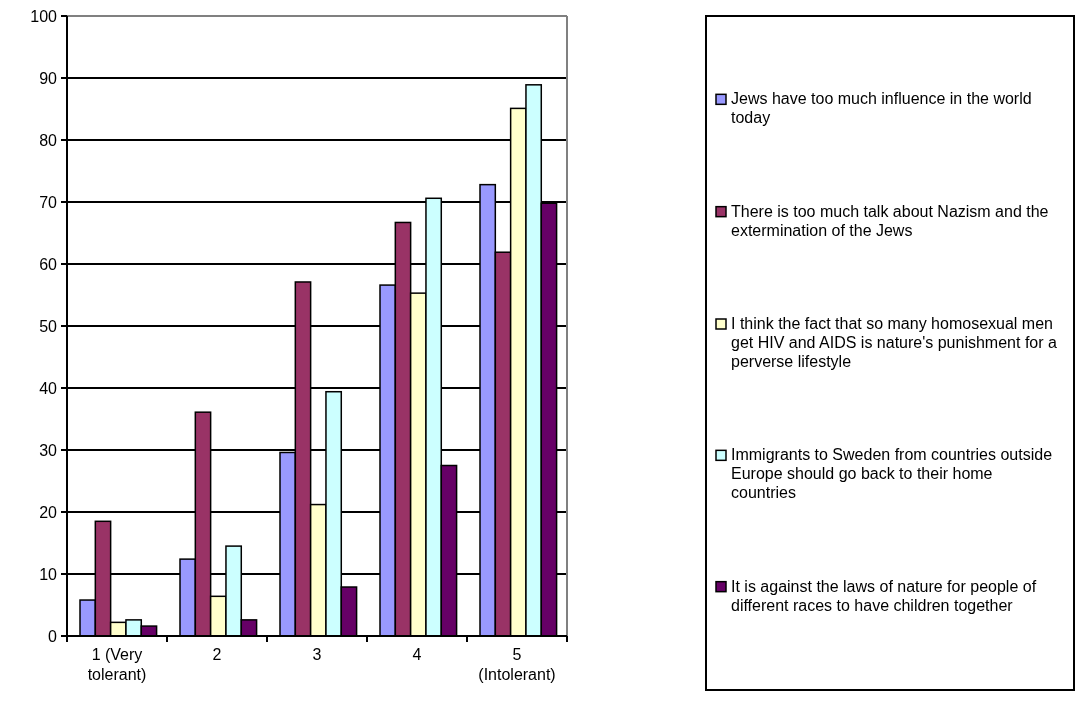  What do you see at coordinates (417, 654) in the screenshot?
I see `x-tick-label: 4` at bounding box center [417, 654].